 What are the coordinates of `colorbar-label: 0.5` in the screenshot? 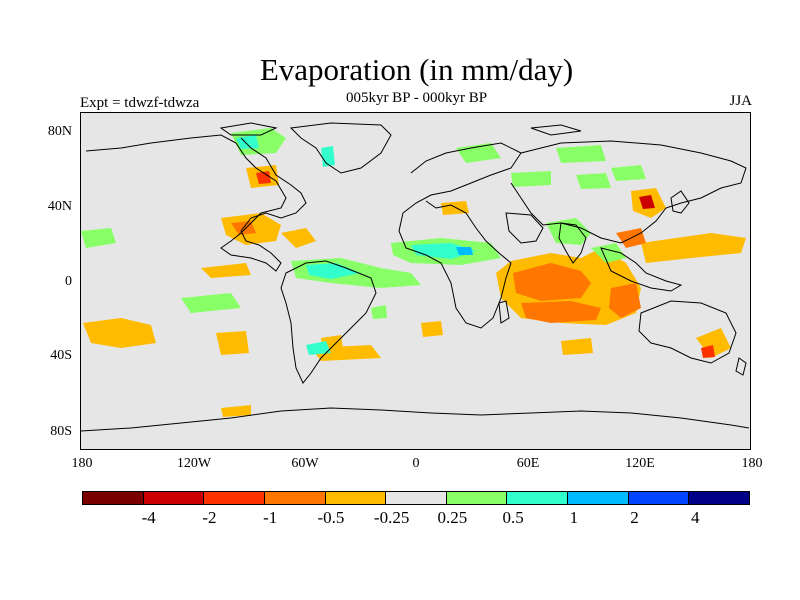 It's located at (513, 517).